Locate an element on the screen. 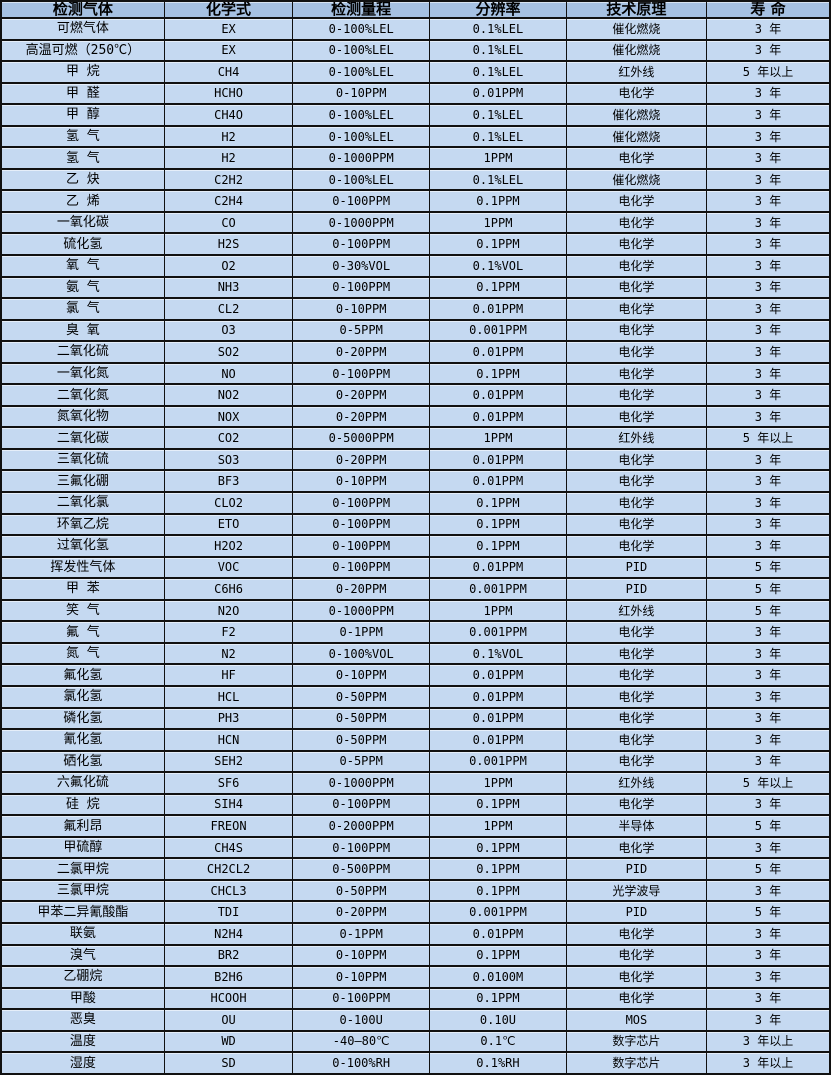 The image size is (831, 1075). chemical-formula-cell: CL2 is located at coordinates (228, 309).